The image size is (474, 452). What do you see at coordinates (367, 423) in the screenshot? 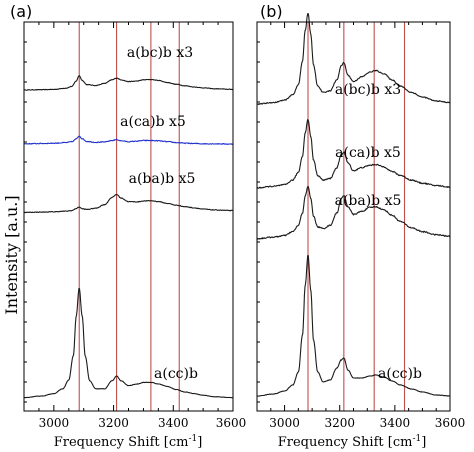
I see `panel-b-tick-labels: 3000 3200 3400 3600` at bounding box center [367, 423].